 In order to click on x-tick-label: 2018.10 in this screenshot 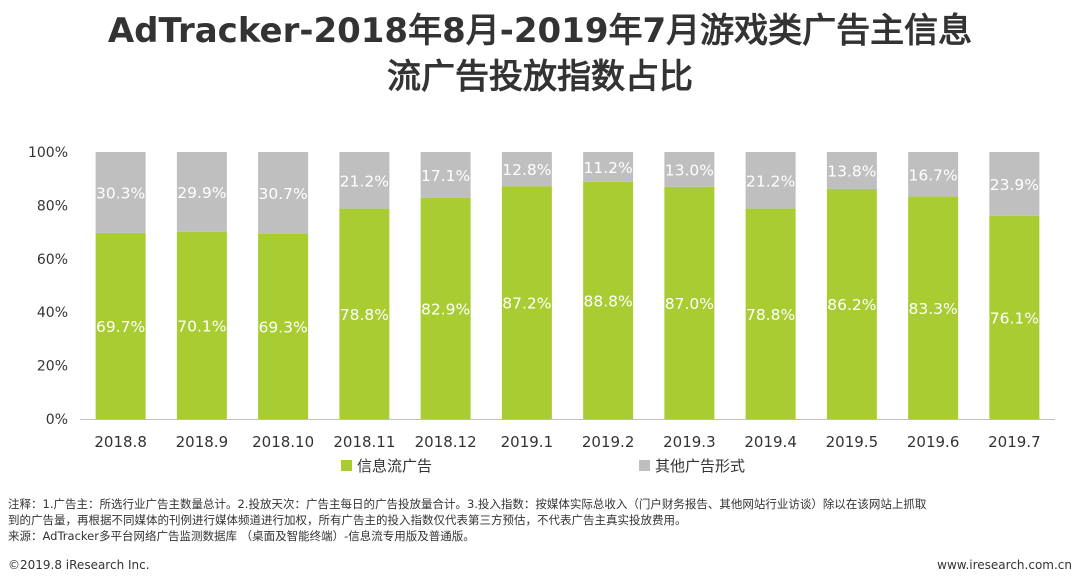, I will do `click(283, 442)`.